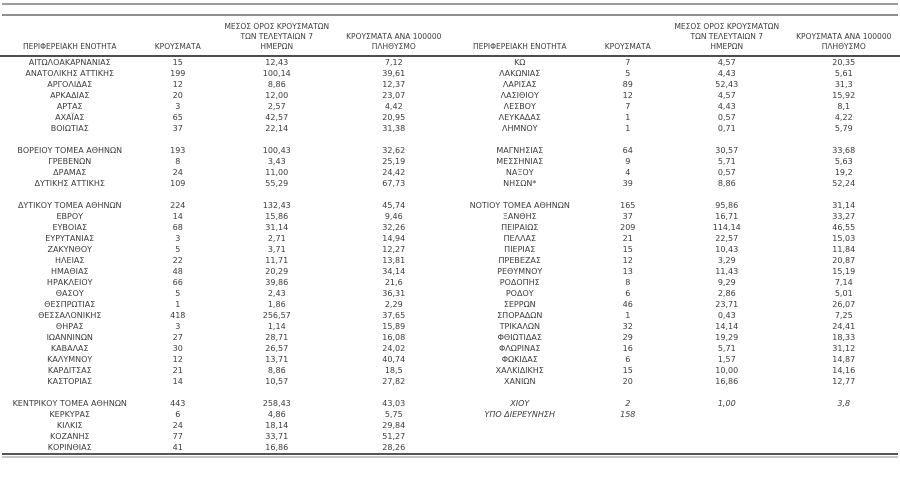  I want to click on spacer-cell, so click(675, 194).